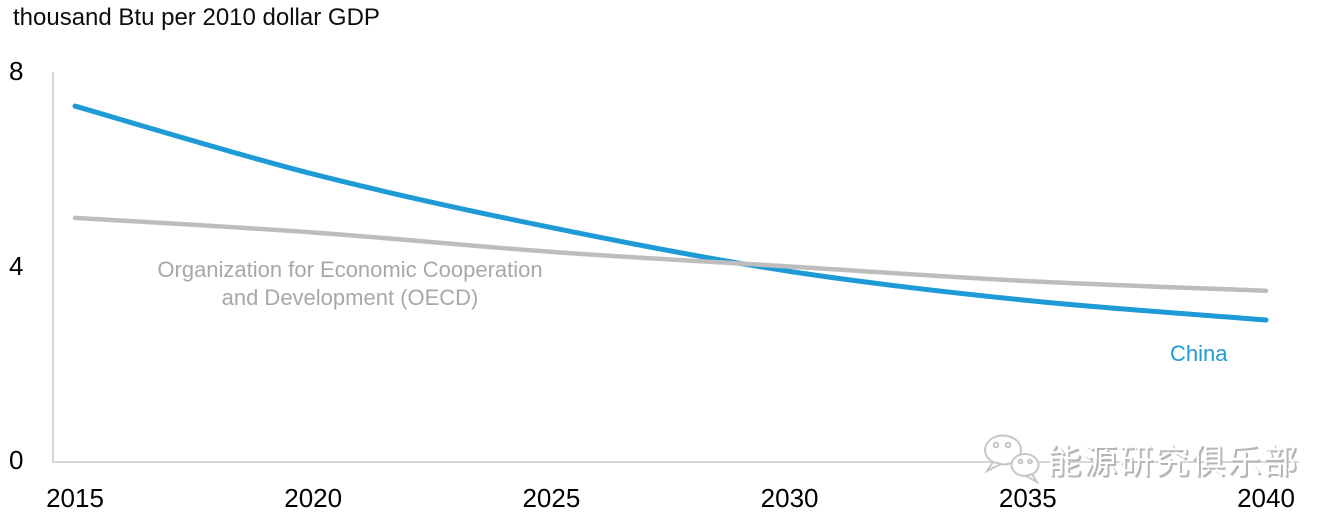 The width and height of the screenshot is (1318, 529). Describe the element at coordinates (1266, 498) in the screenshot. I see `x-axis-tick-label: 2040` at that location.